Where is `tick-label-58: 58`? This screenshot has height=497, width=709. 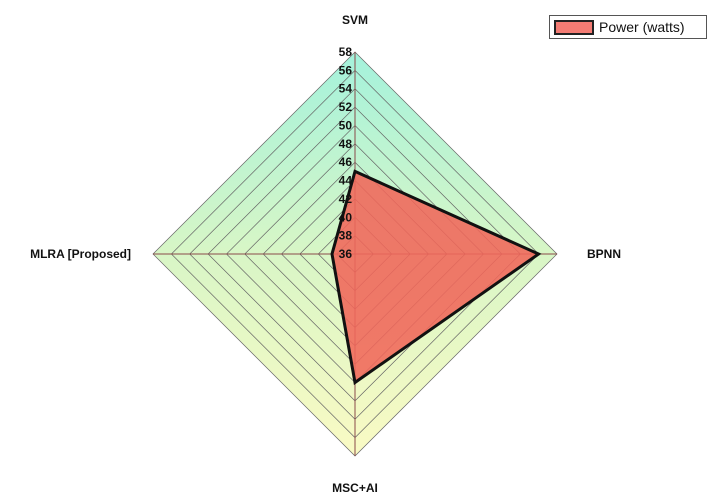 tick-label-58: 58 is located at coordinates (346, 52).